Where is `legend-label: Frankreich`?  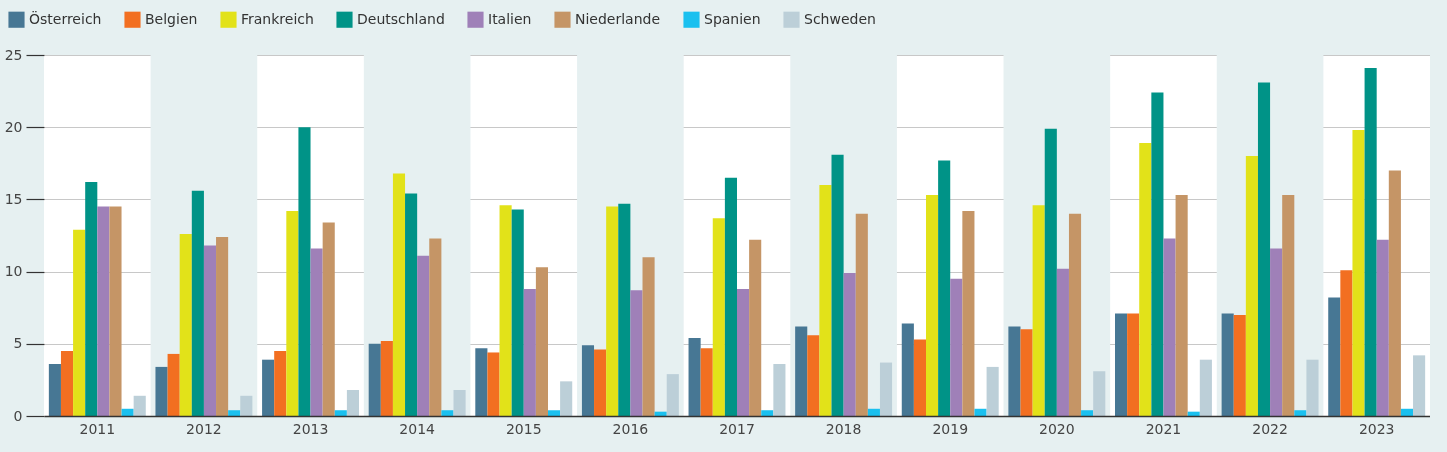
legend-label: Frankreich is located at coordinates (277, 18).